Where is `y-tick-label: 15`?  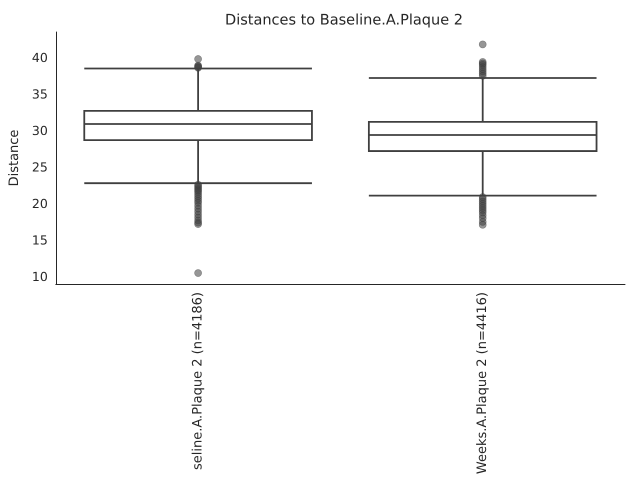 y-tick-label: 15 is located at coordinates (40, 240).